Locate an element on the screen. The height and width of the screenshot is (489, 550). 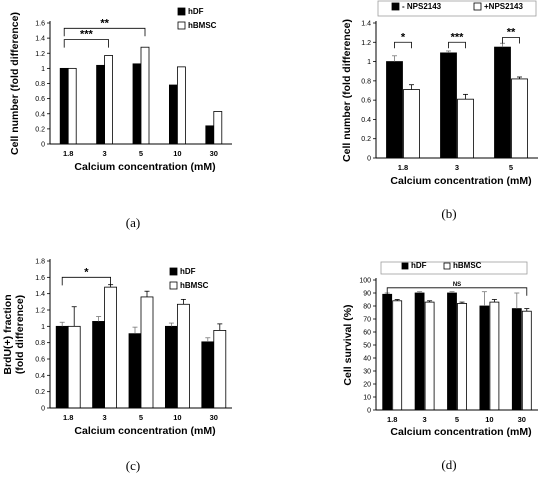
legend-label: - NPS2143 is located at coordinates (422, 6).